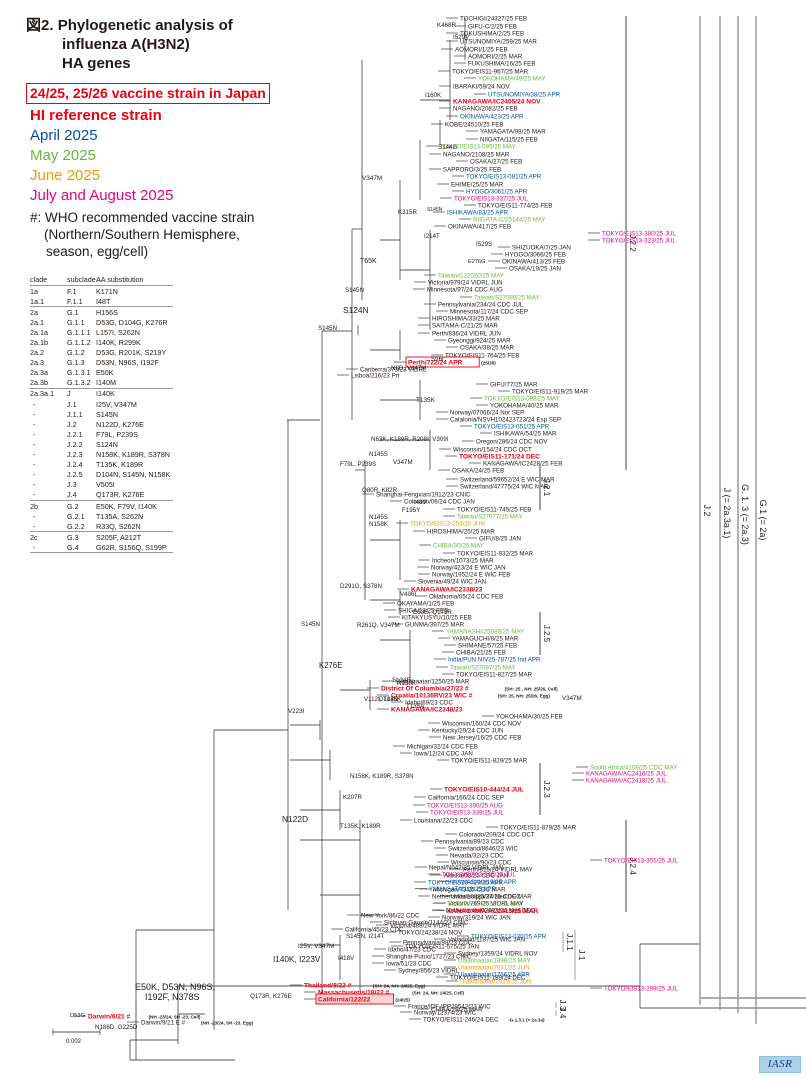  Describe the element at coordinates (426, 400) in the screenshot. I see `mutation-label: T135K` at that location.